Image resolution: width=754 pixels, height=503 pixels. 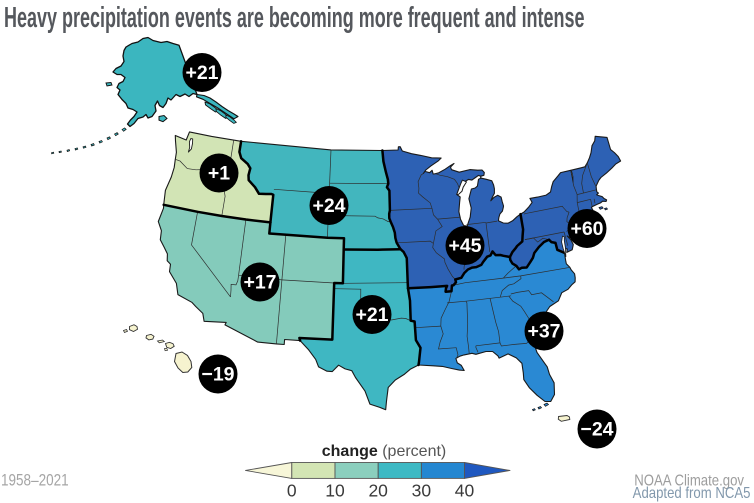 I want to click on svg-text: 1958–2021, so click(x=35, y=480).